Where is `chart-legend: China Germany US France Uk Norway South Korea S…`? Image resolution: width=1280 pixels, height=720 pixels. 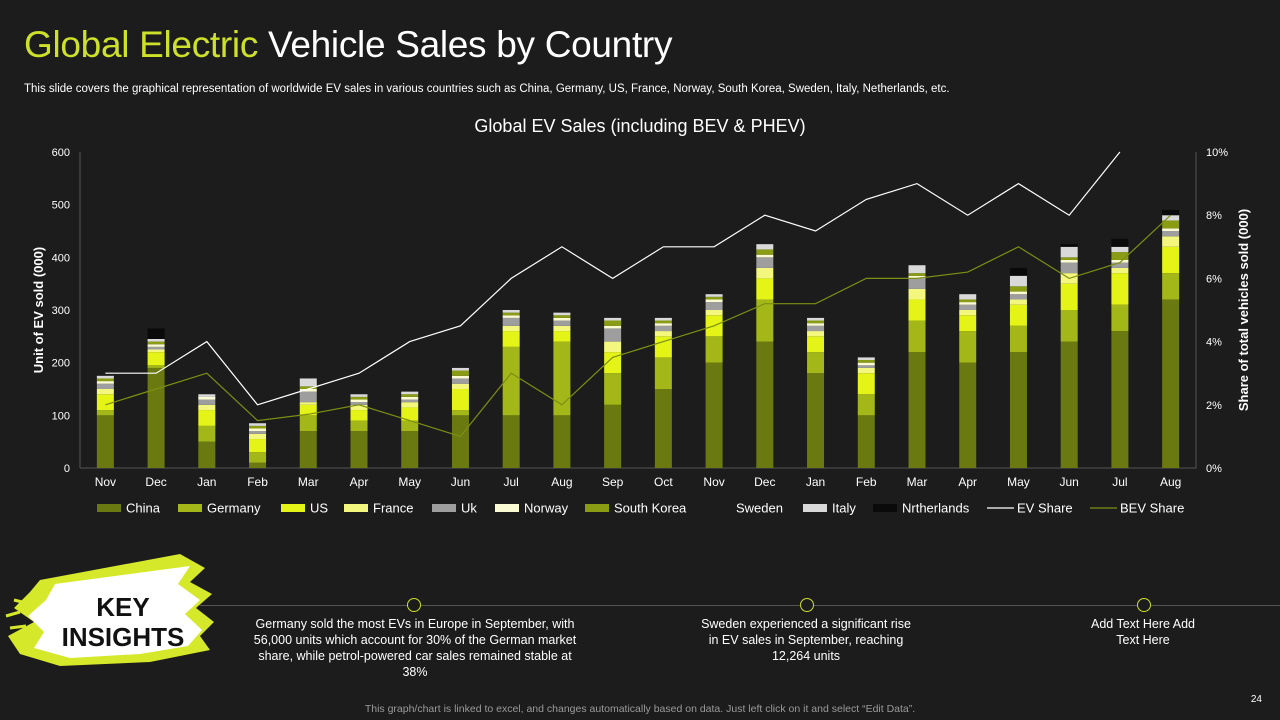
chart-legend: China Germany US France Uk Norway South Korea S… is located at coordinates (640, 508).